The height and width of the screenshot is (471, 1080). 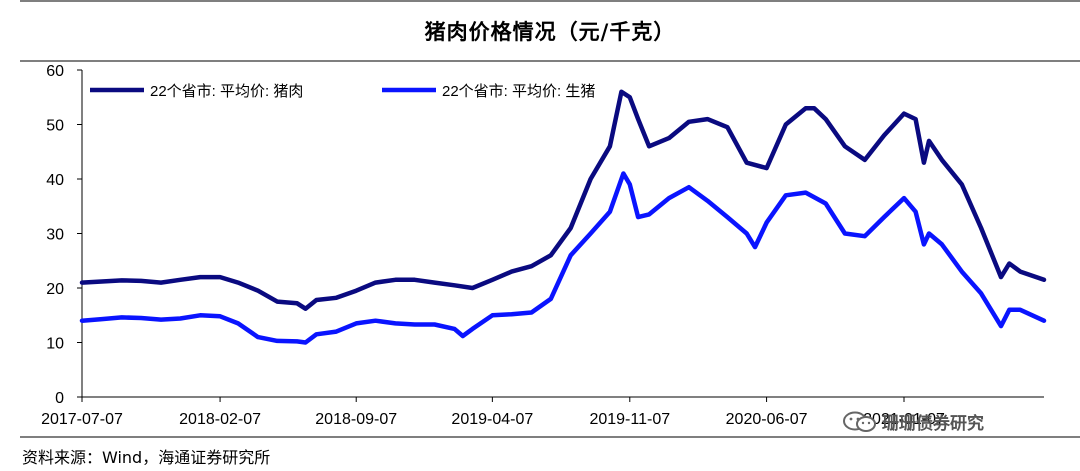 I want to click on title-bar: 猪肉价格情况（元/千克）, so click(x=550, y=31).